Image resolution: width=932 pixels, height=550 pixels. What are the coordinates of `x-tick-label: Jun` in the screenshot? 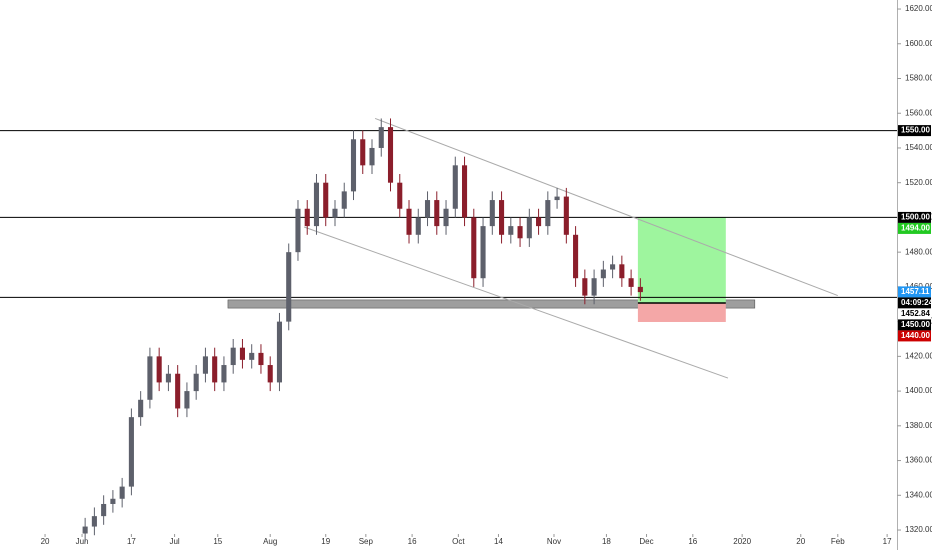 It's located at (82, 541).